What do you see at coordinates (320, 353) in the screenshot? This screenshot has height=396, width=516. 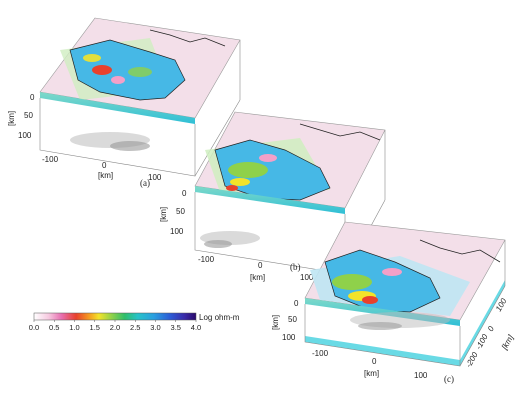 I see `panel-c-xtick-neg100: -100` at bounding box center [320, 353].